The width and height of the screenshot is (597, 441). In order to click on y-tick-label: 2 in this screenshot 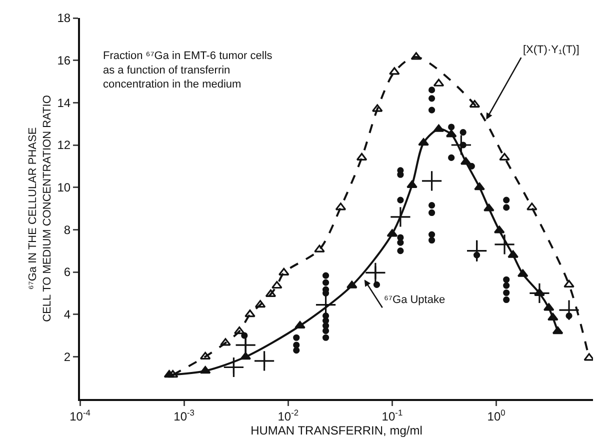, I will do `click(67, 357)`.